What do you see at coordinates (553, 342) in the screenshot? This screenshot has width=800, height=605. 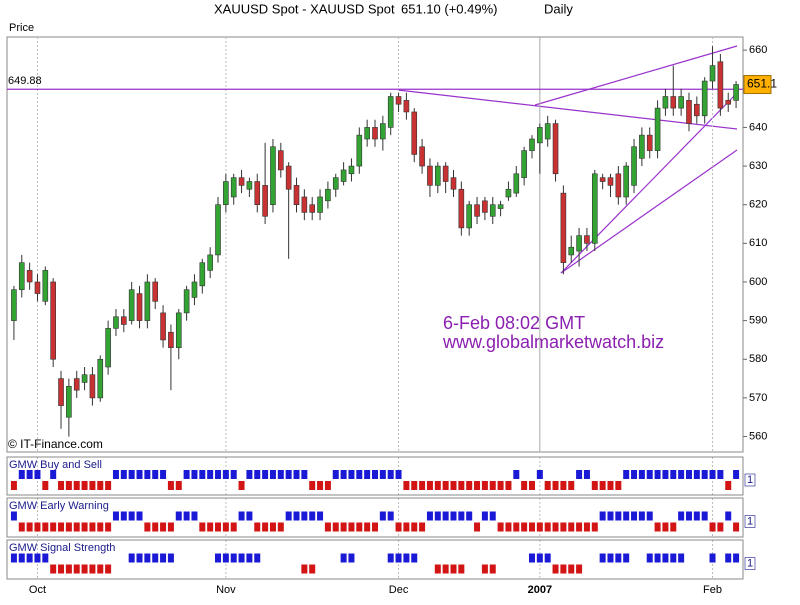 I see `annotation: www.globalmarketwatch.biz` at bounding box center [553, 342].